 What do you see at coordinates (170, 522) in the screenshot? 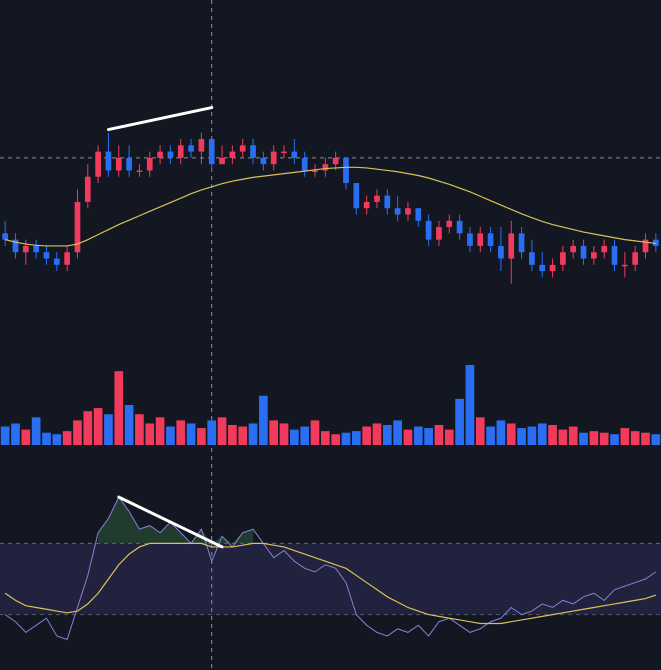
I see `oscillator-trendline` at bounding box center [170, 522].